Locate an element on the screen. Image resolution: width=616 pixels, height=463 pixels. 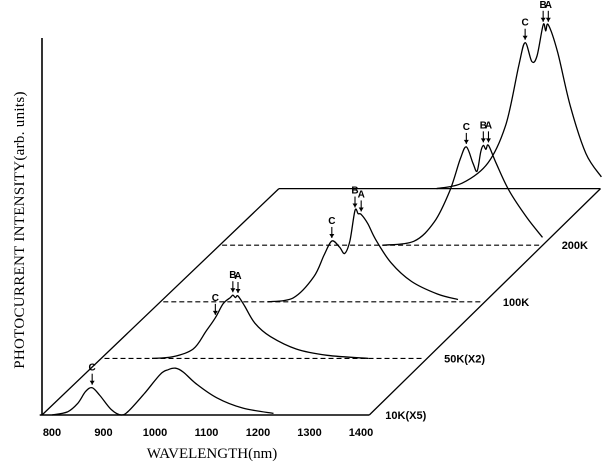
x-tick-label: 1200 is located at coordinates (258, 433).